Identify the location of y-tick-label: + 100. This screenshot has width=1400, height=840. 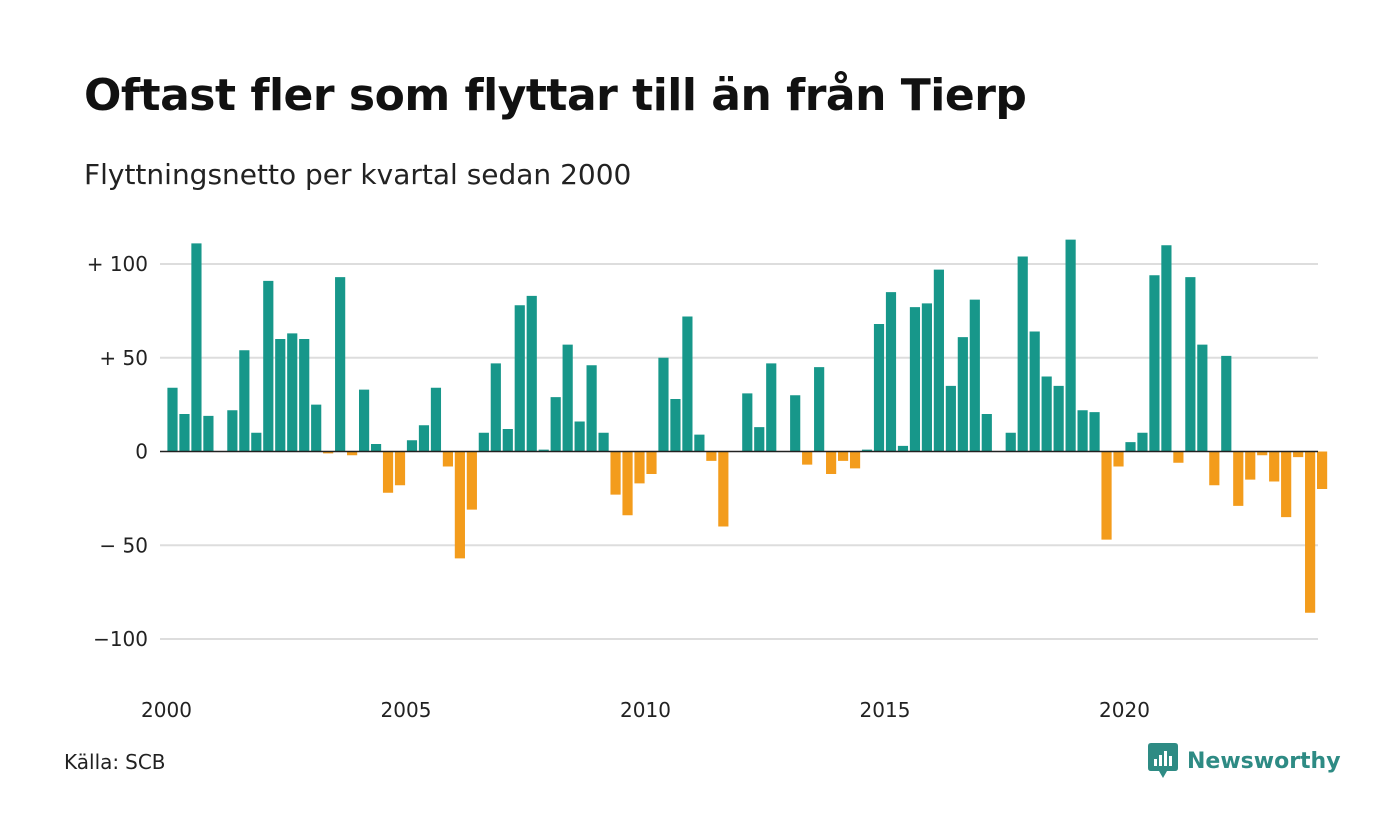
(117, 264).